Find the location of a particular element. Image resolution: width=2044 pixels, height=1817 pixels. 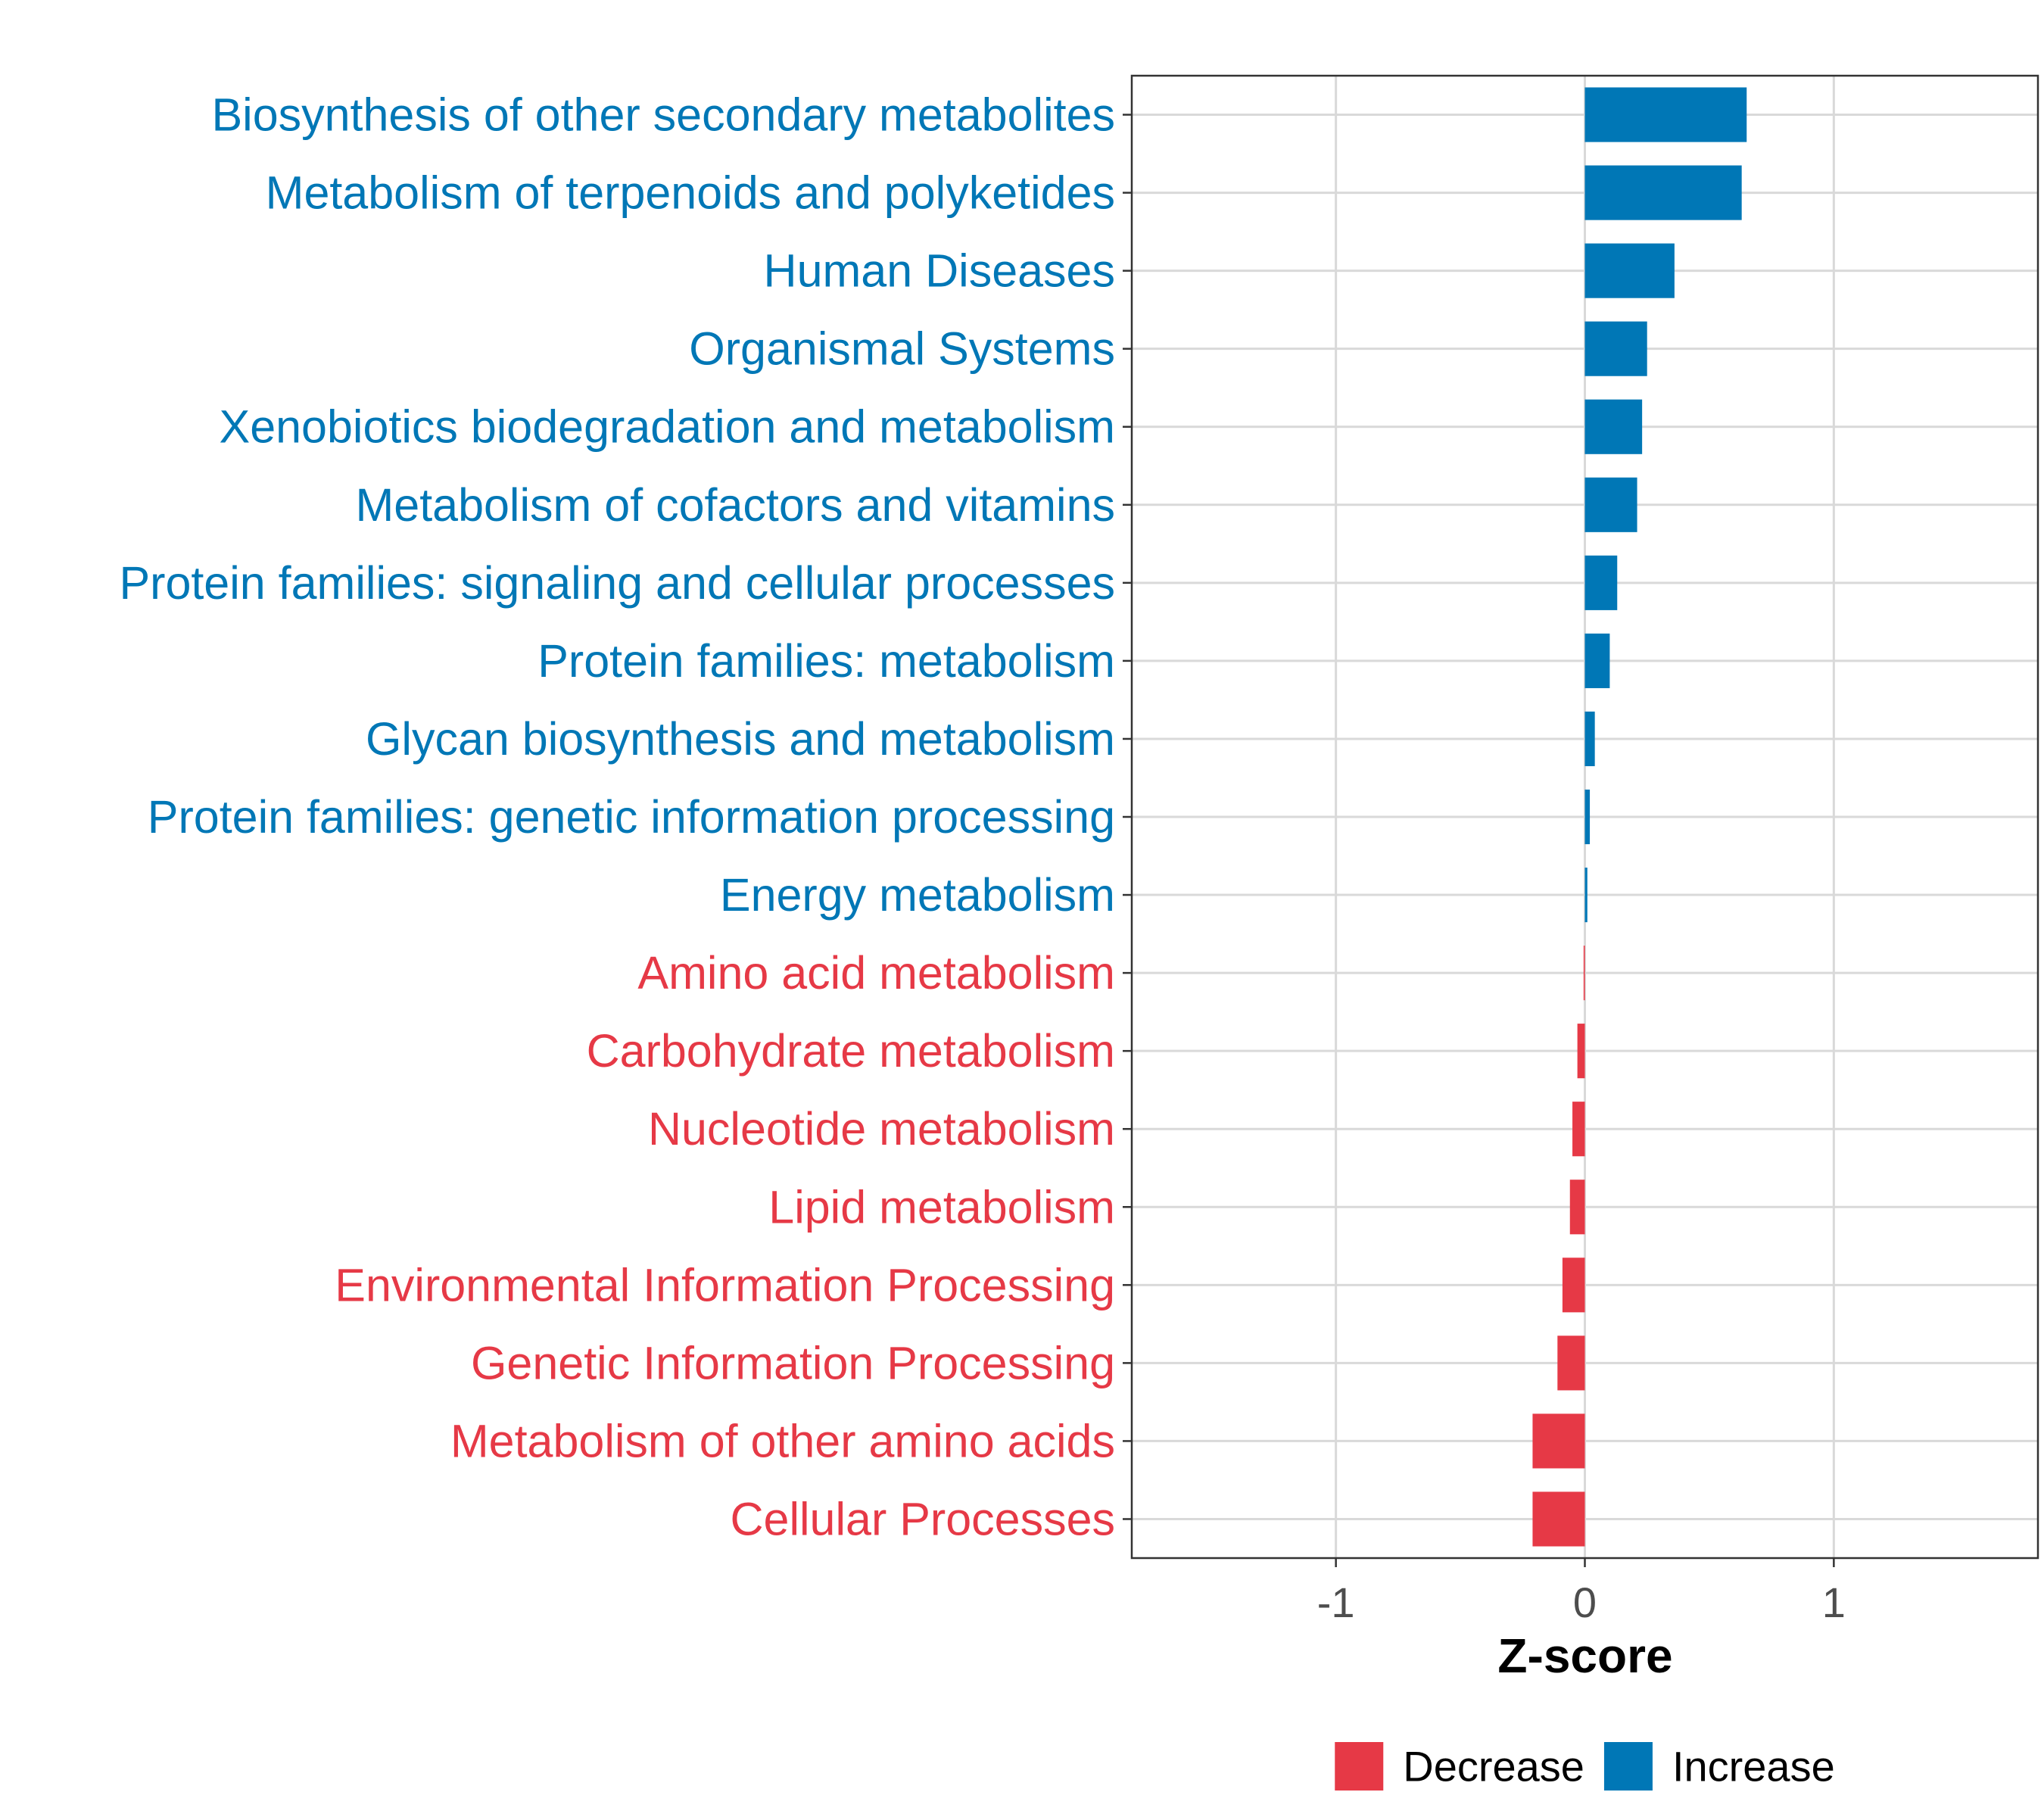

category-label: Organismal Systems is located at coordinates (902, 349).